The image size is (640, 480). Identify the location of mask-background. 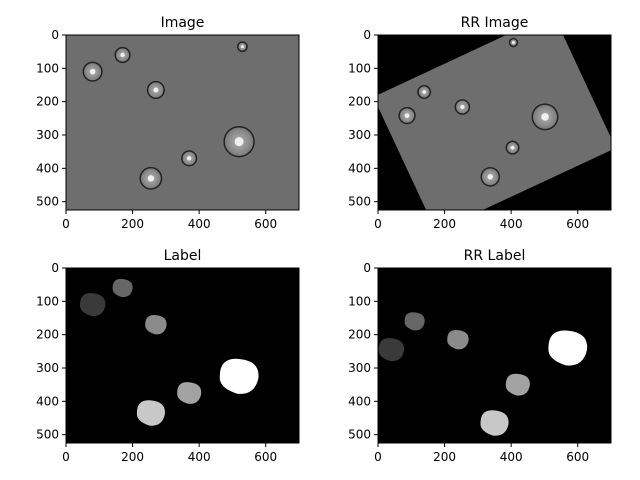
(182, 355).